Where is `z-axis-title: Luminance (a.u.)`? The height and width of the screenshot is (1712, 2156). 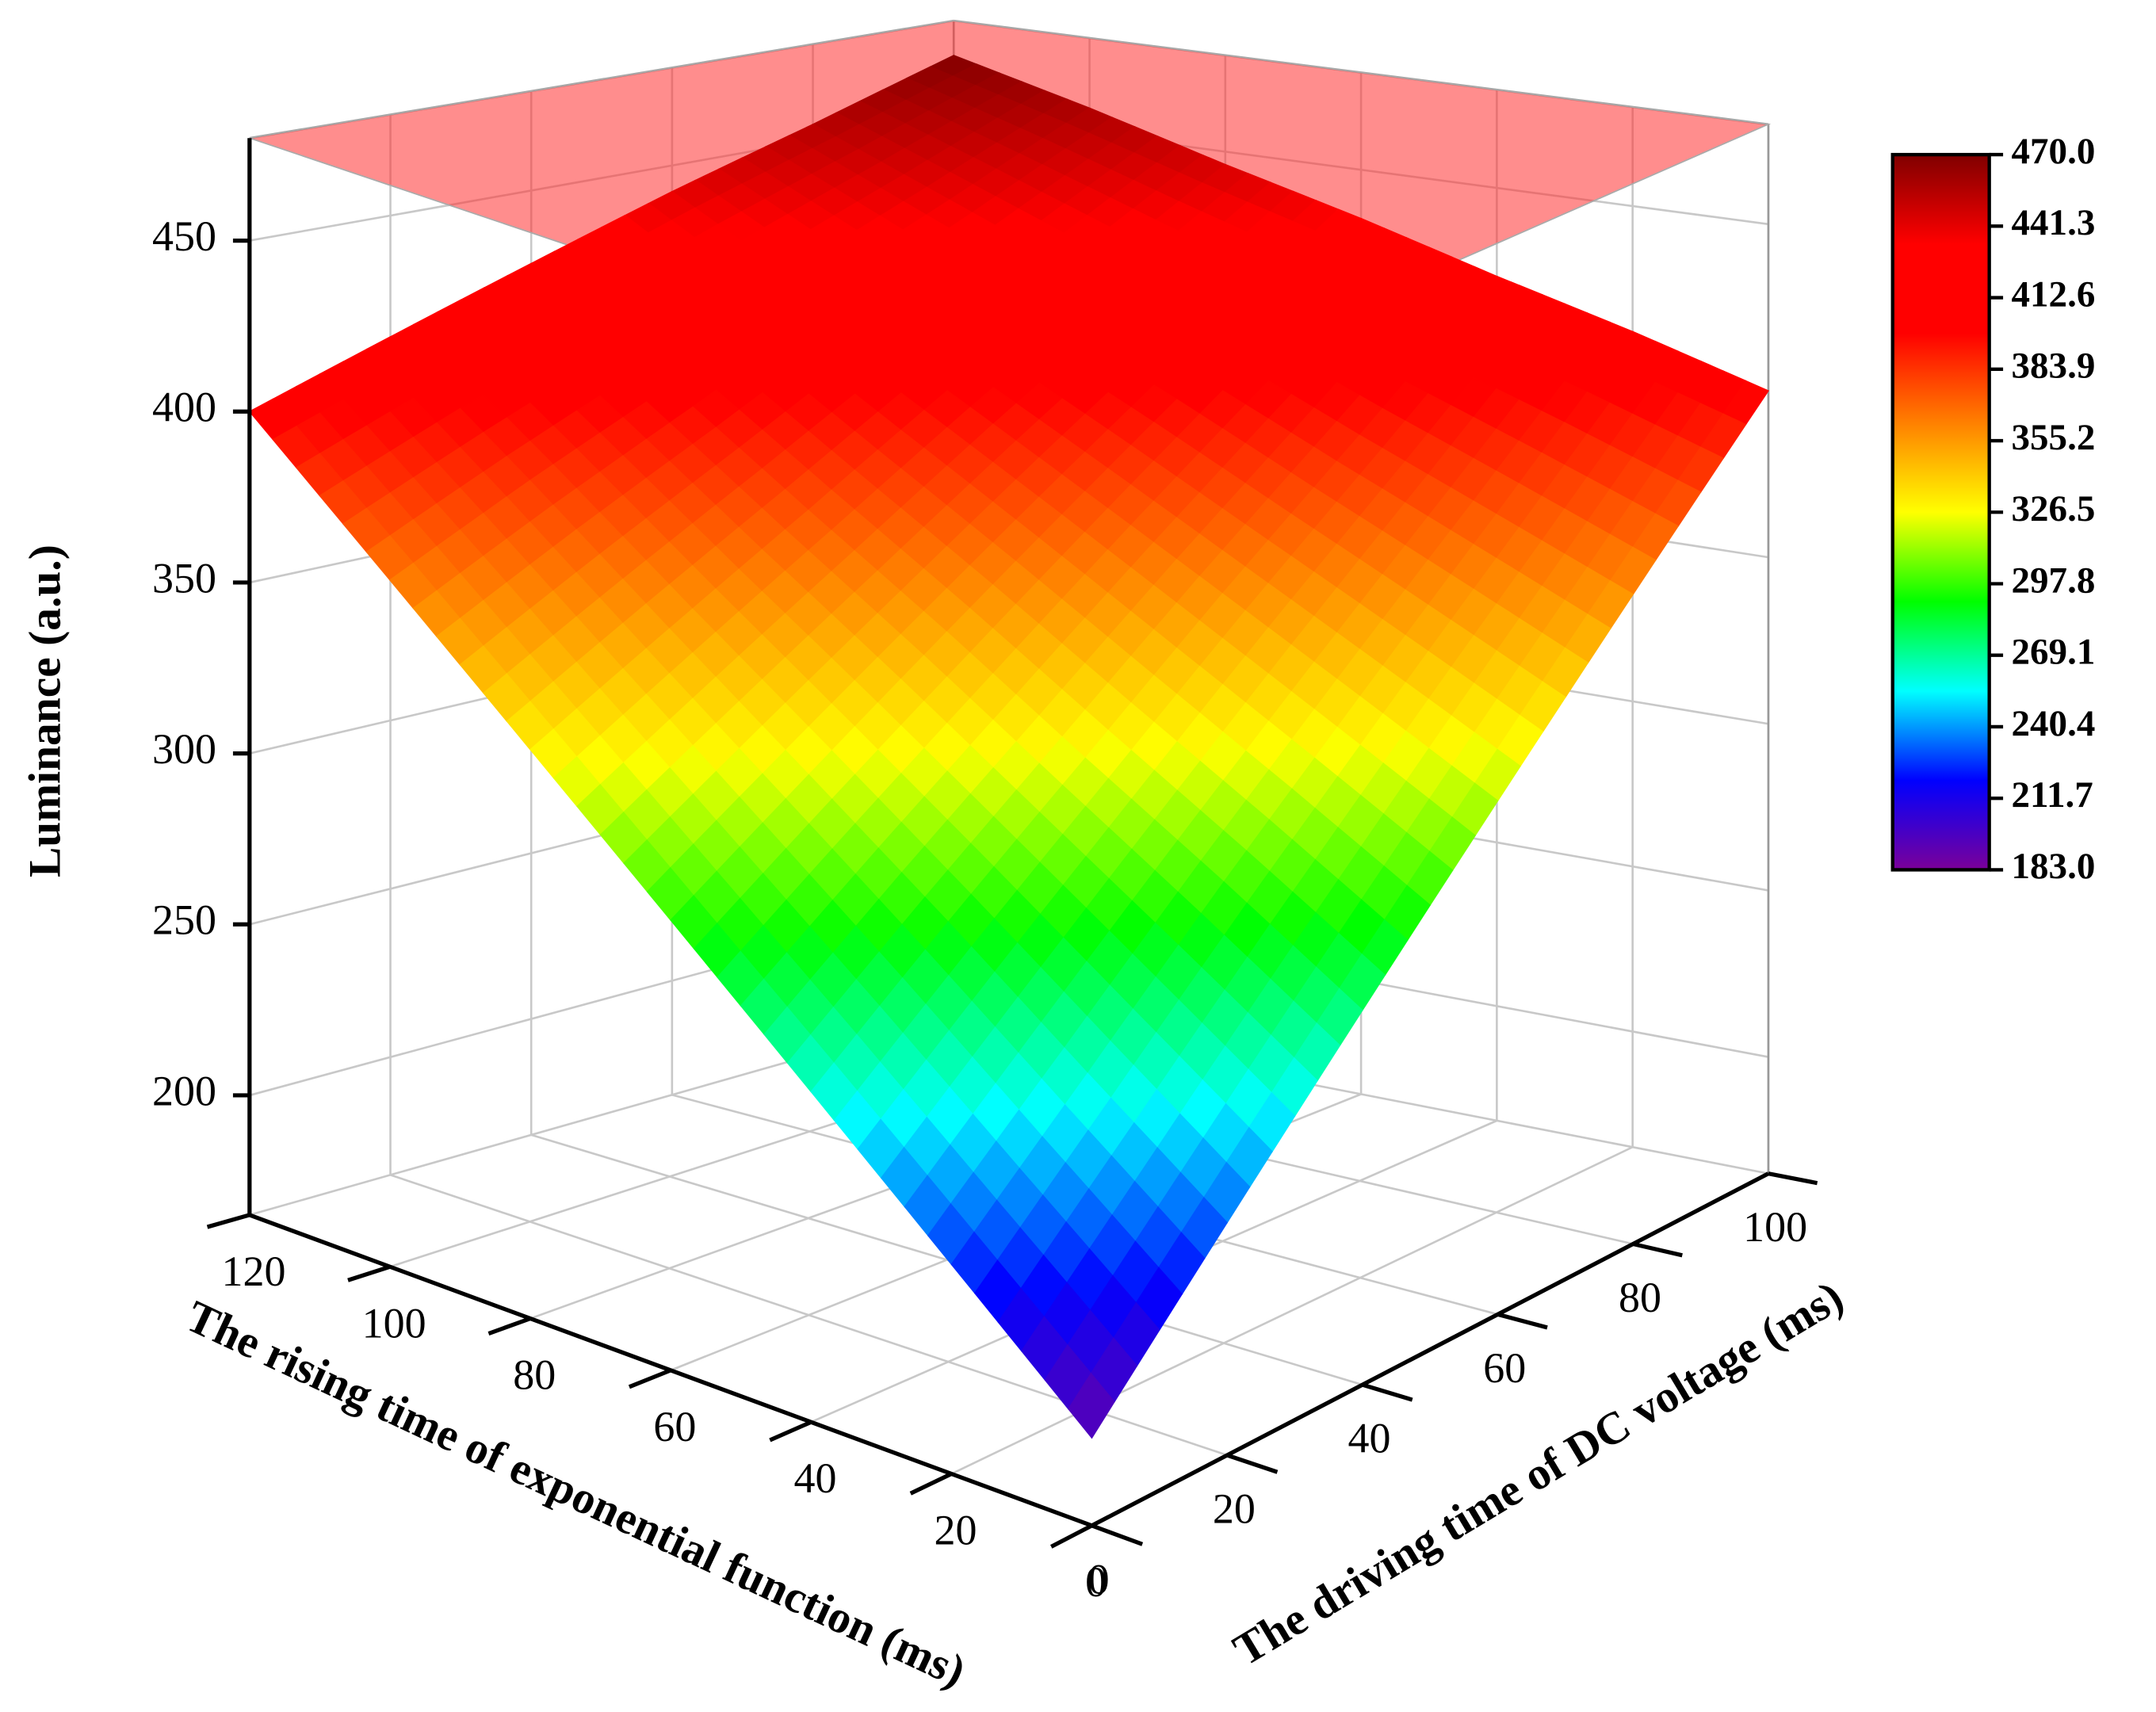 z-axis-title: Luminance (a.u.) is located at coordinates (45, 711).